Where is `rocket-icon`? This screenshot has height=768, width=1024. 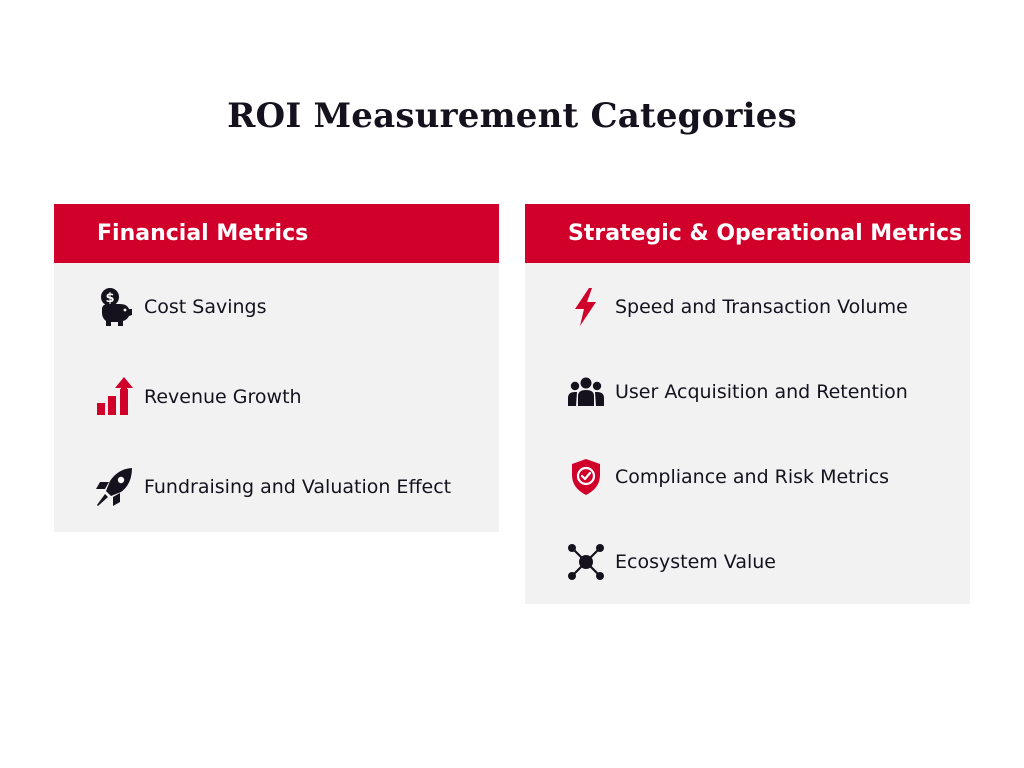
rocket-icon is located at coordinates (115, 487).